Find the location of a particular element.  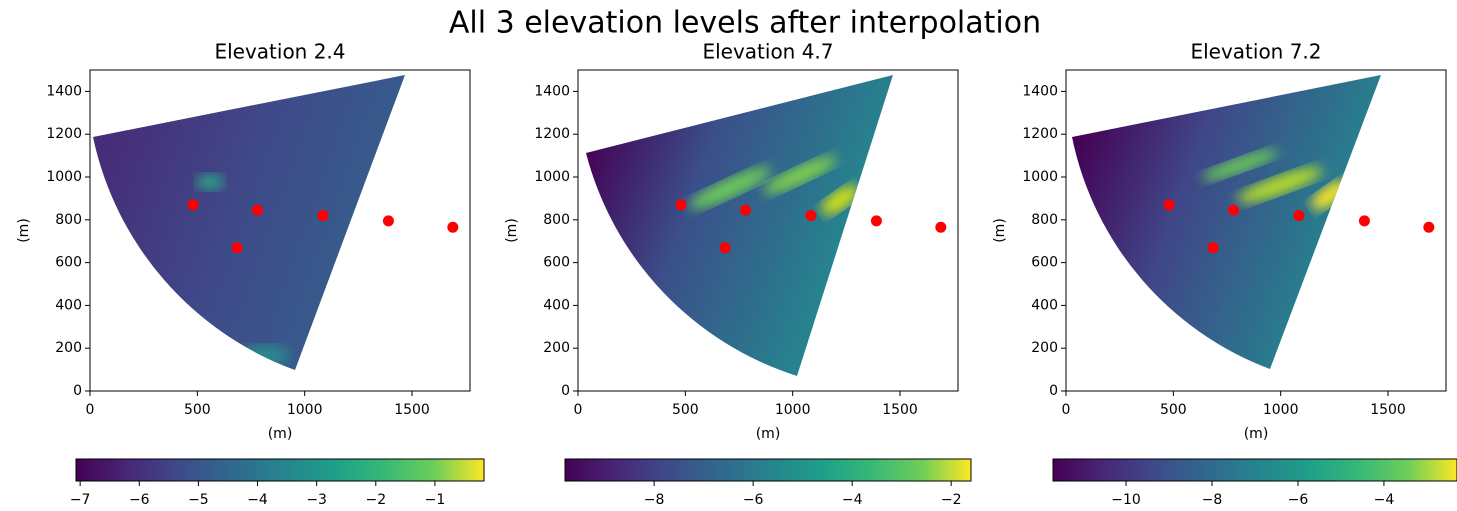

subplot-title: Elevation 2.4 is located at coordinates (279, 52).